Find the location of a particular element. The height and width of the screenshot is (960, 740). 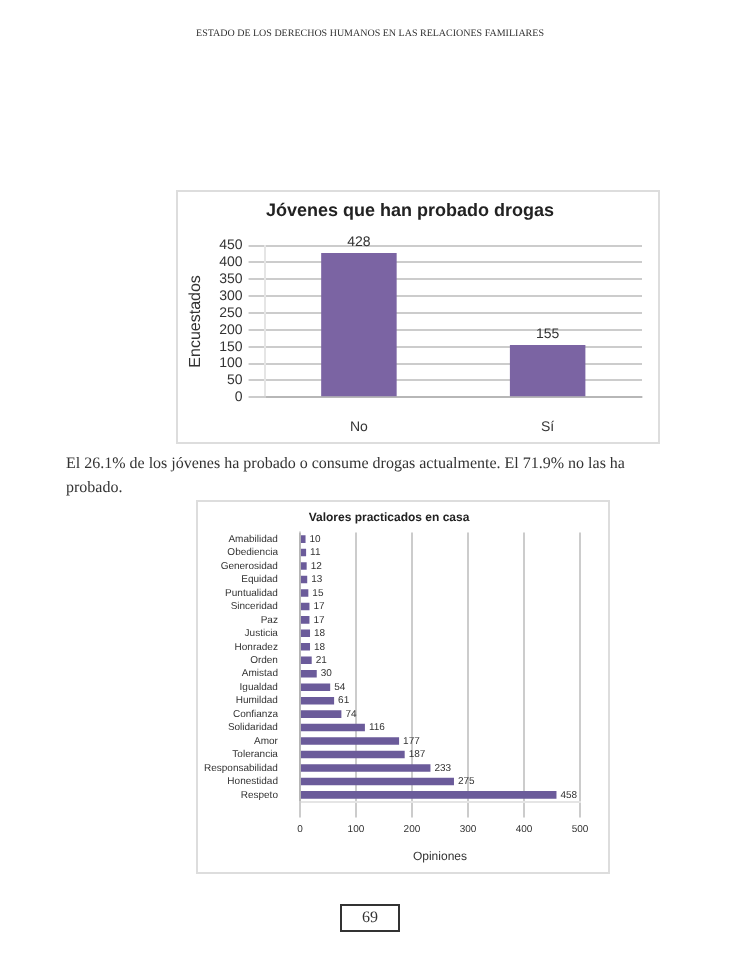

chart-title: Jóvenes que han probado drogas is located at coordinates (410, 209).